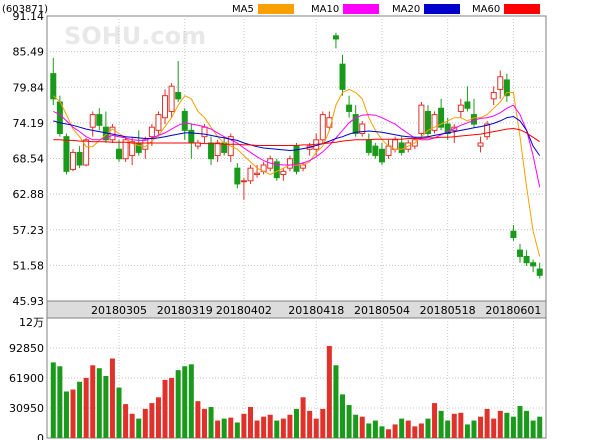 This screenshot has width=600, height=440. What do you see at coordinates (26, 378) in the screenshot?
I see `volume-tick-label: 61900` at bounding box center [26, 378].